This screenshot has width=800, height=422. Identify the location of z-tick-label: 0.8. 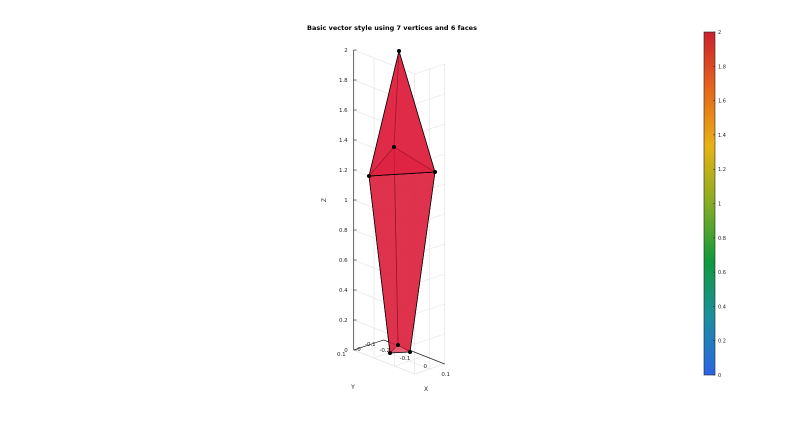
(343, 231).